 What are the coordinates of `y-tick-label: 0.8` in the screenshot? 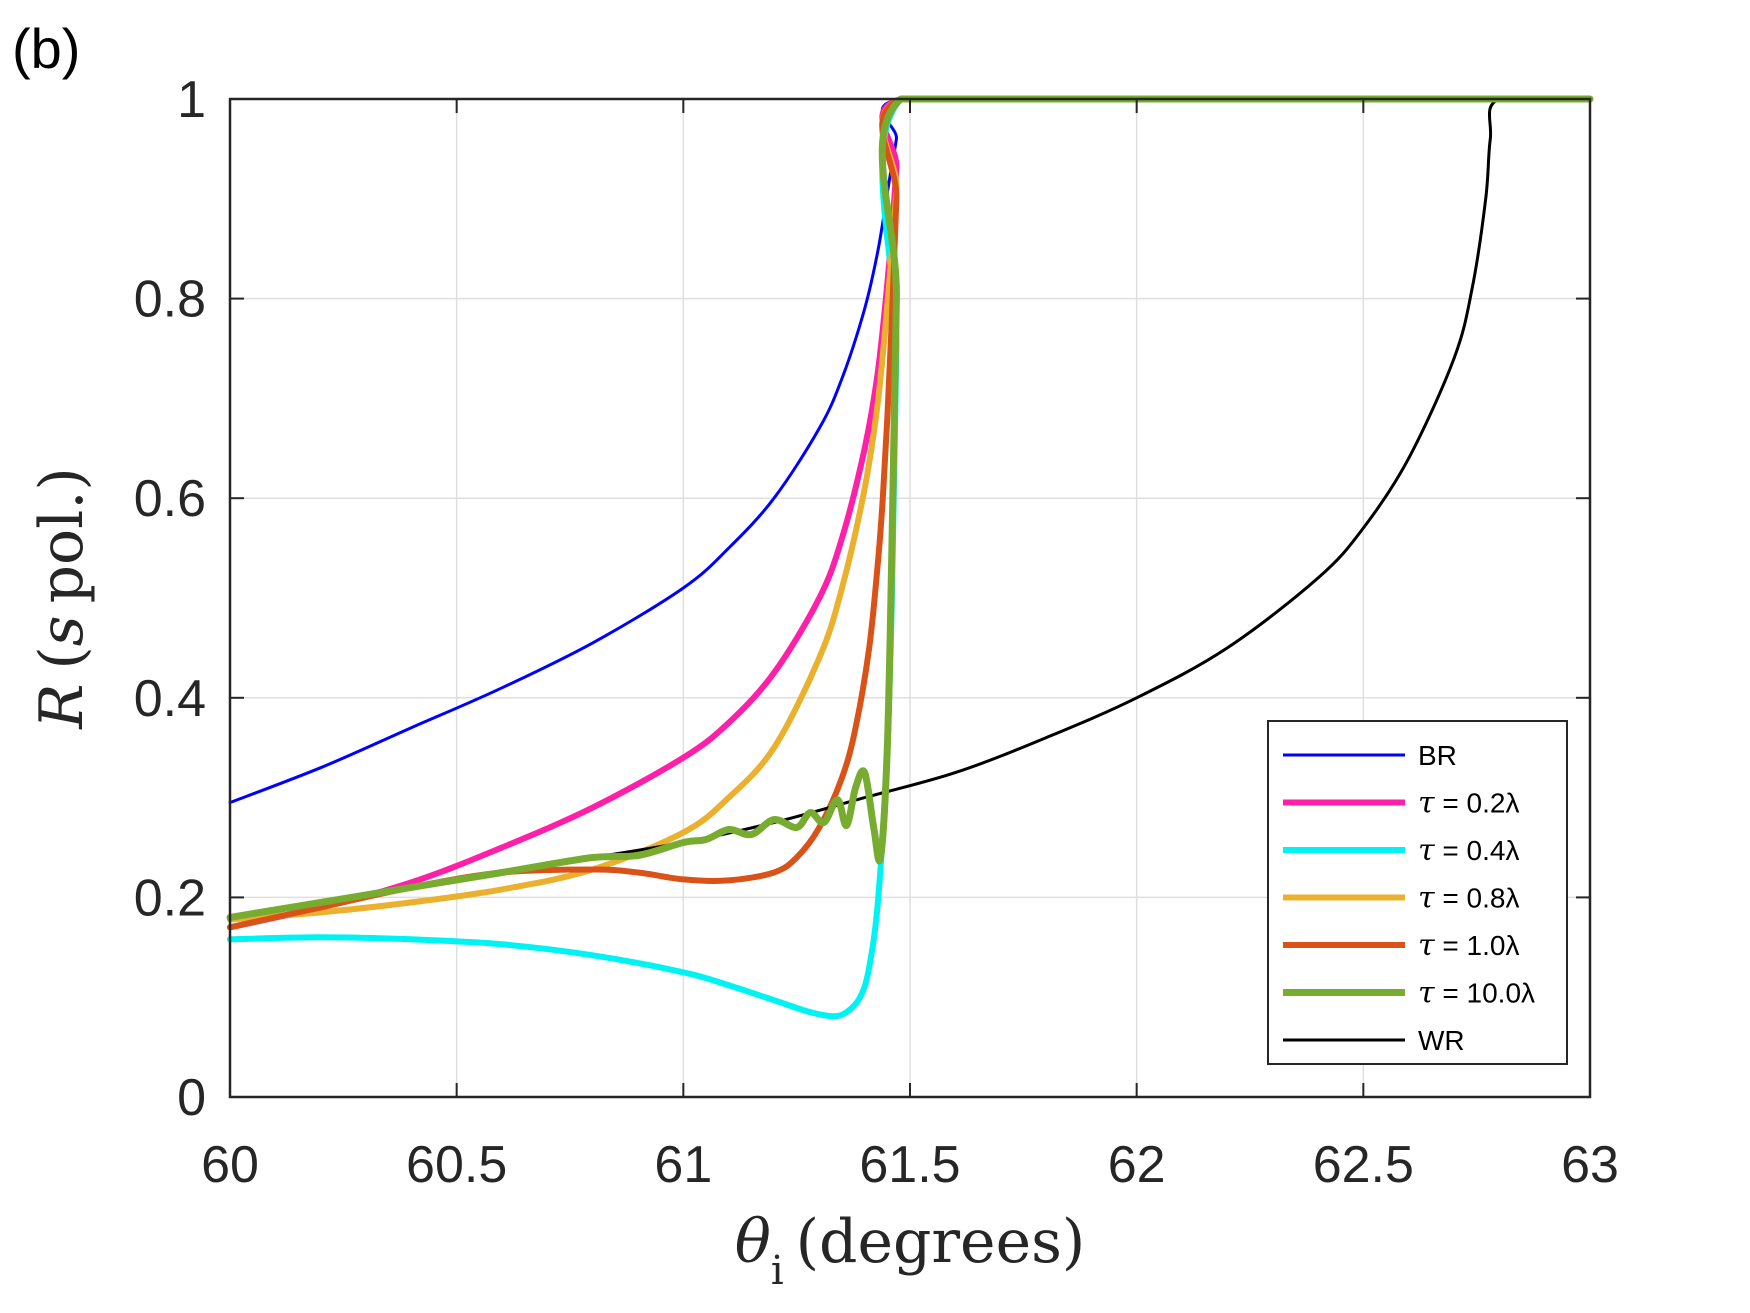 It's located at (170, 300).